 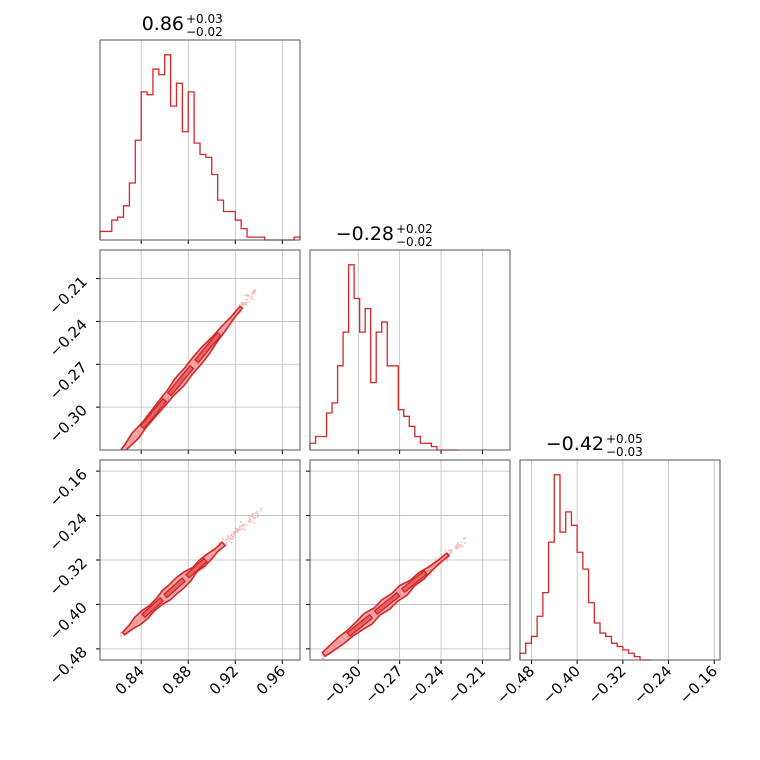 What do you see at coordinates (163, 24) in the screenshot?
I see `panel-title-value: 0.86` at bounding box center [163, 24].